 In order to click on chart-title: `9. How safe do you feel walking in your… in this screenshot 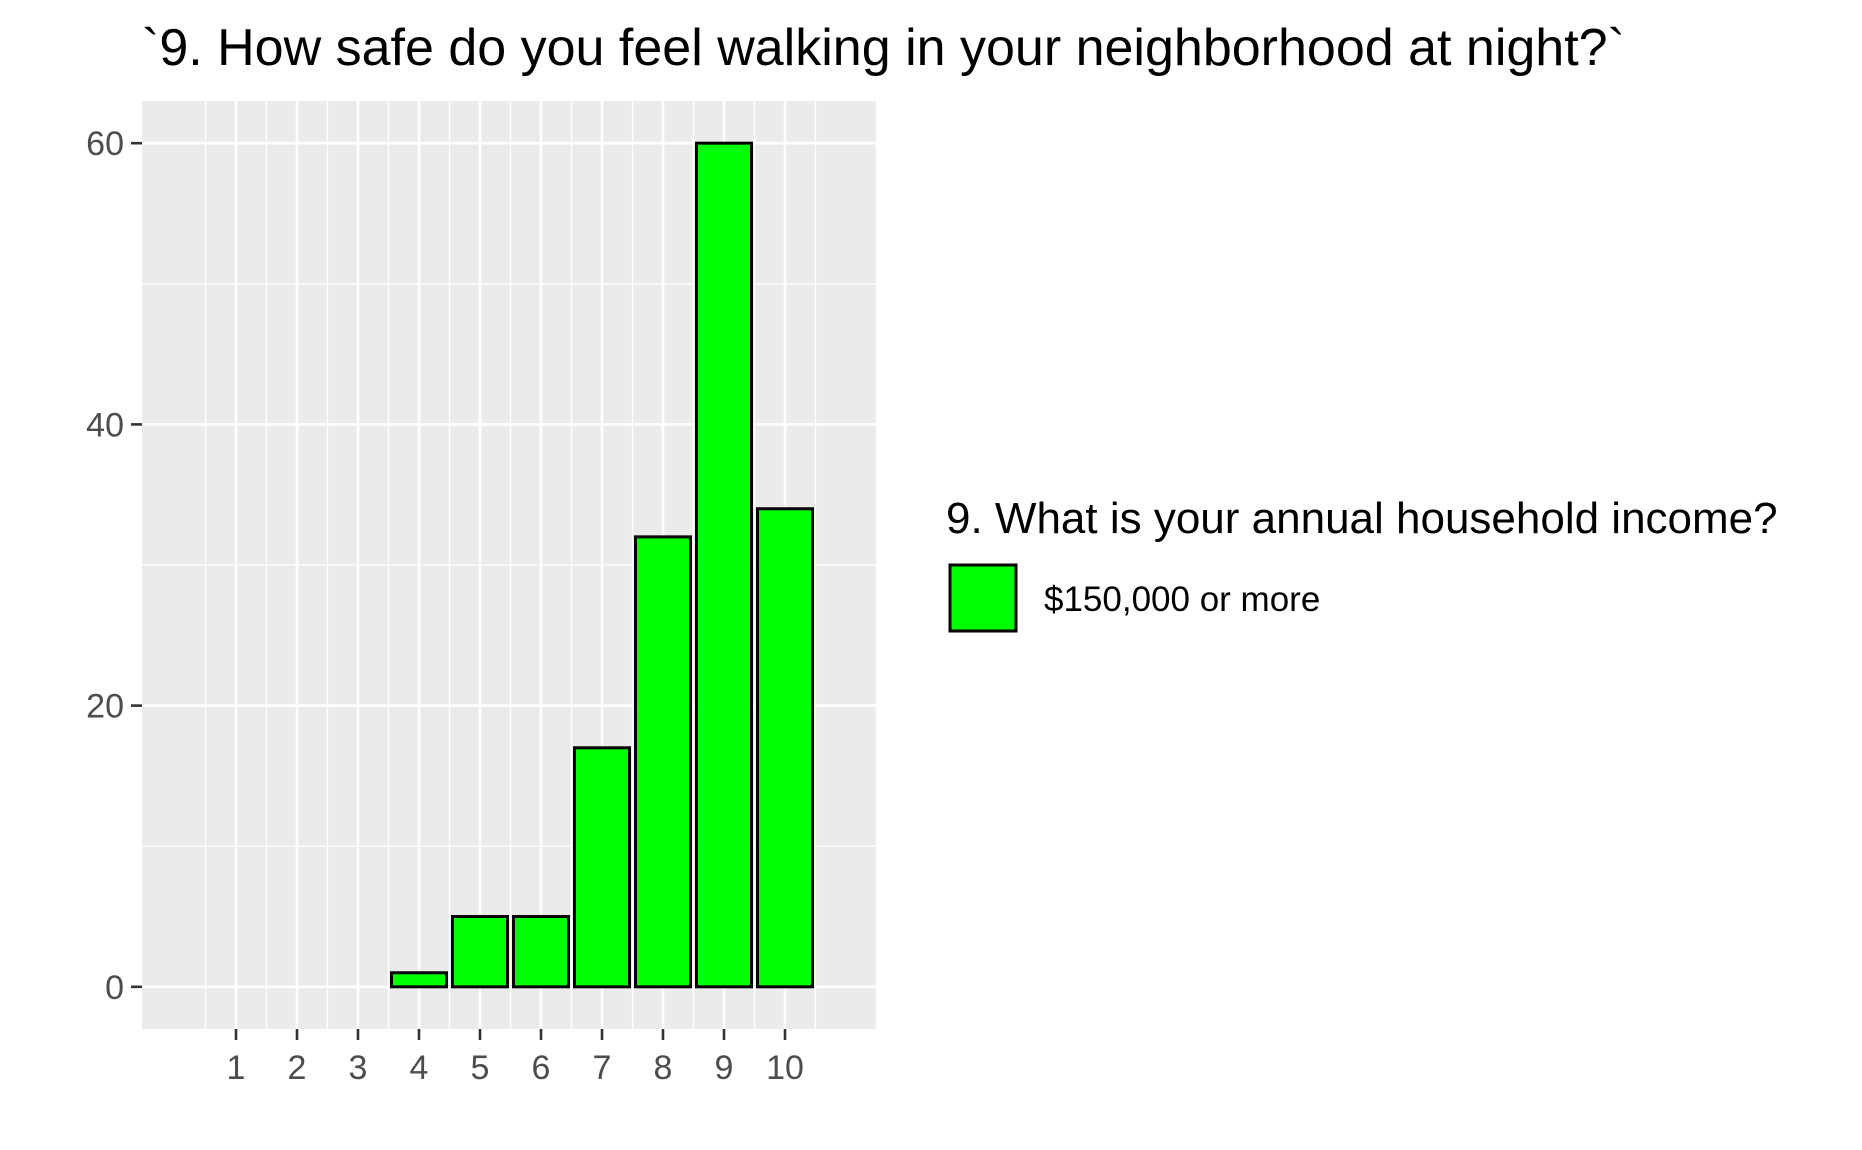, I will do `click(883, 48)`.